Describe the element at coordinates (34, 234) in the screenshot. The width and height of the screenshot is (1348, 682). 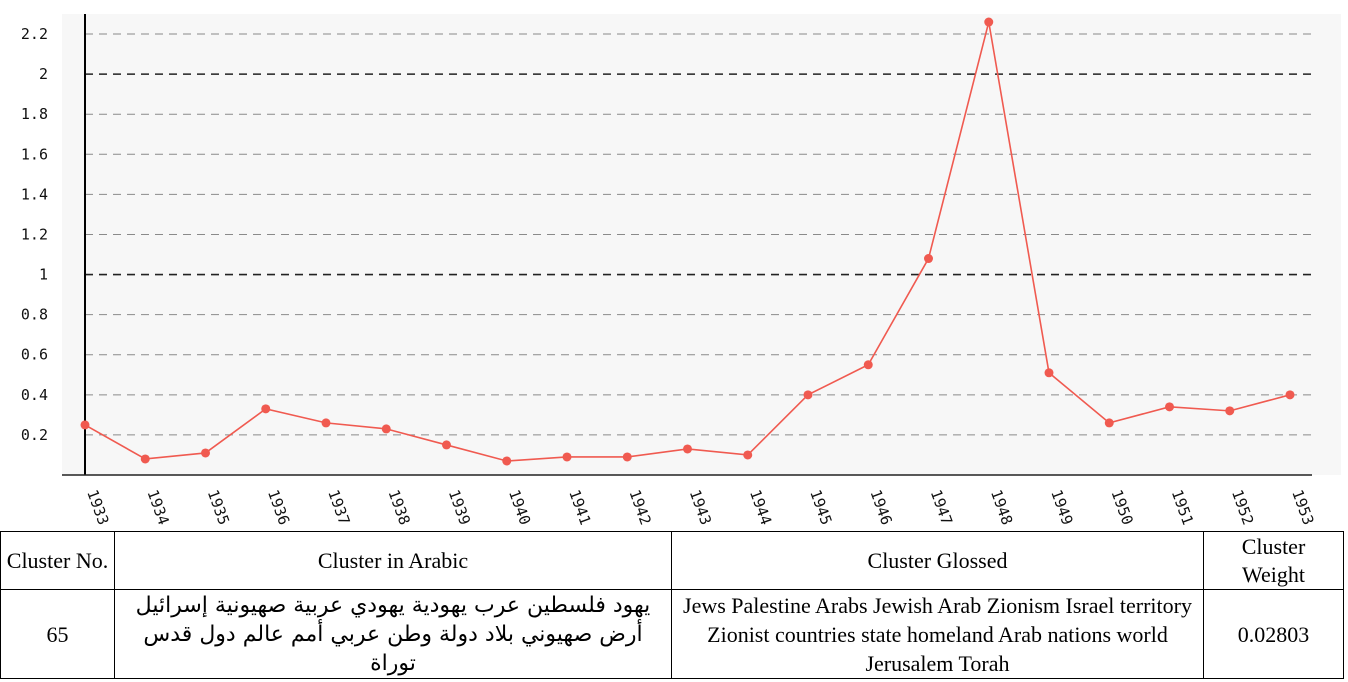
I see `y-tick-label: 1.2` at that location.